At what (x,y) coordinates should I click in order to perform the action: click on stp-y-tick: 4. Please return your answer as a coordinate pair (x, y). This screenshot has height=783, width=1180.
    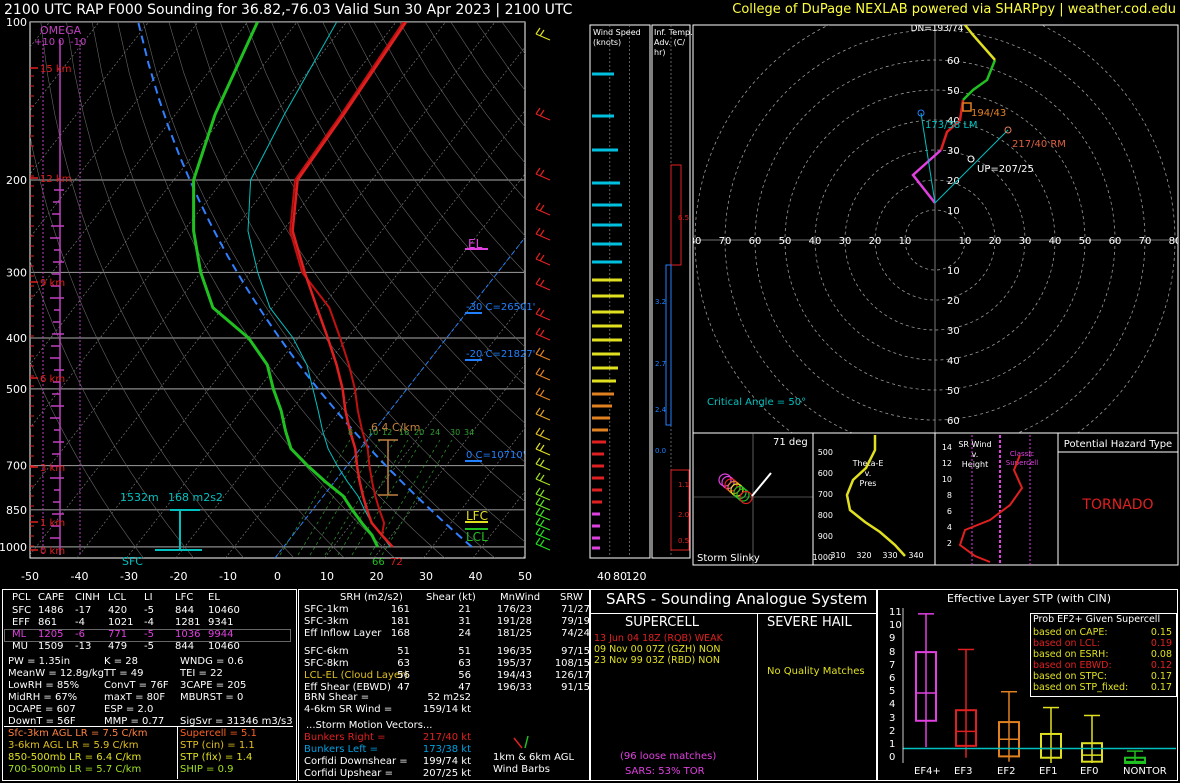
    Looking at the image, I should click on (892, 705).